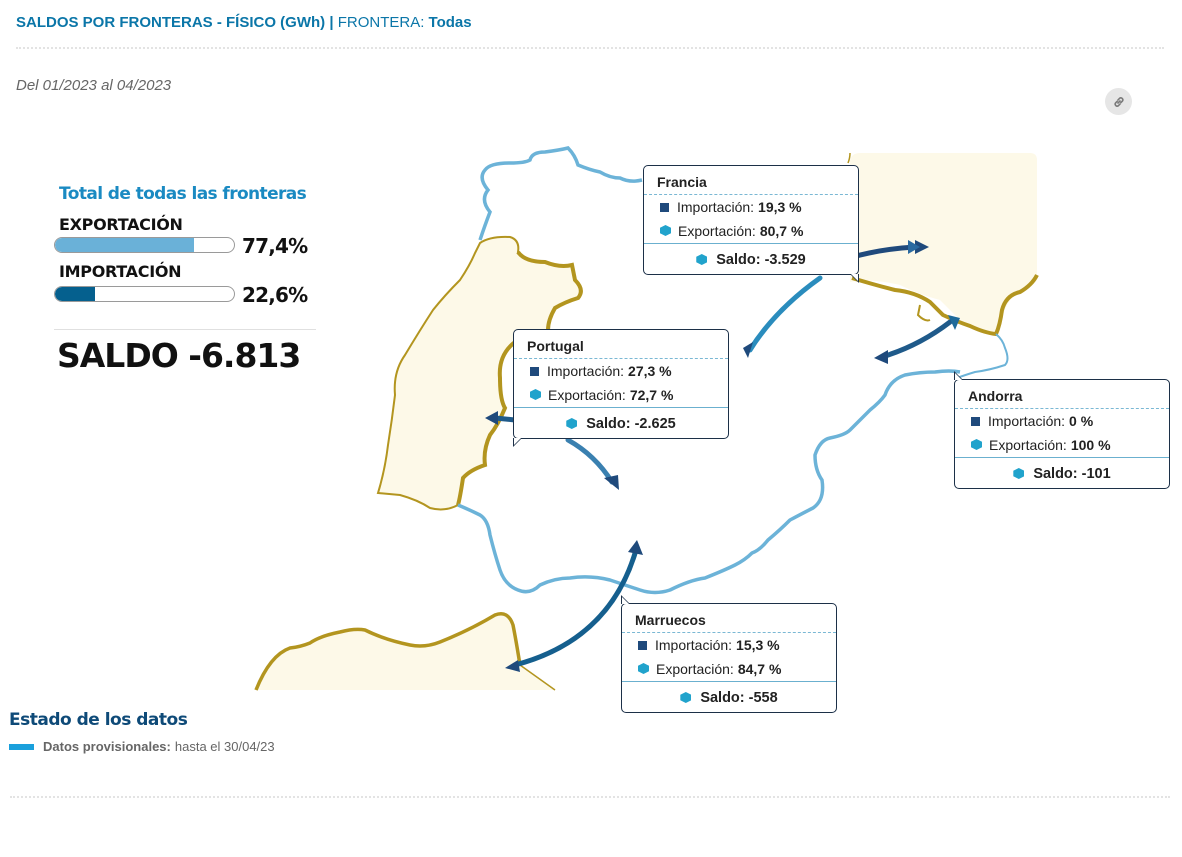 Image resolution: width=1182 pixels, height=857 pixels. I want to click on export-label: EXPORTACIÓN, so click(121, 224).